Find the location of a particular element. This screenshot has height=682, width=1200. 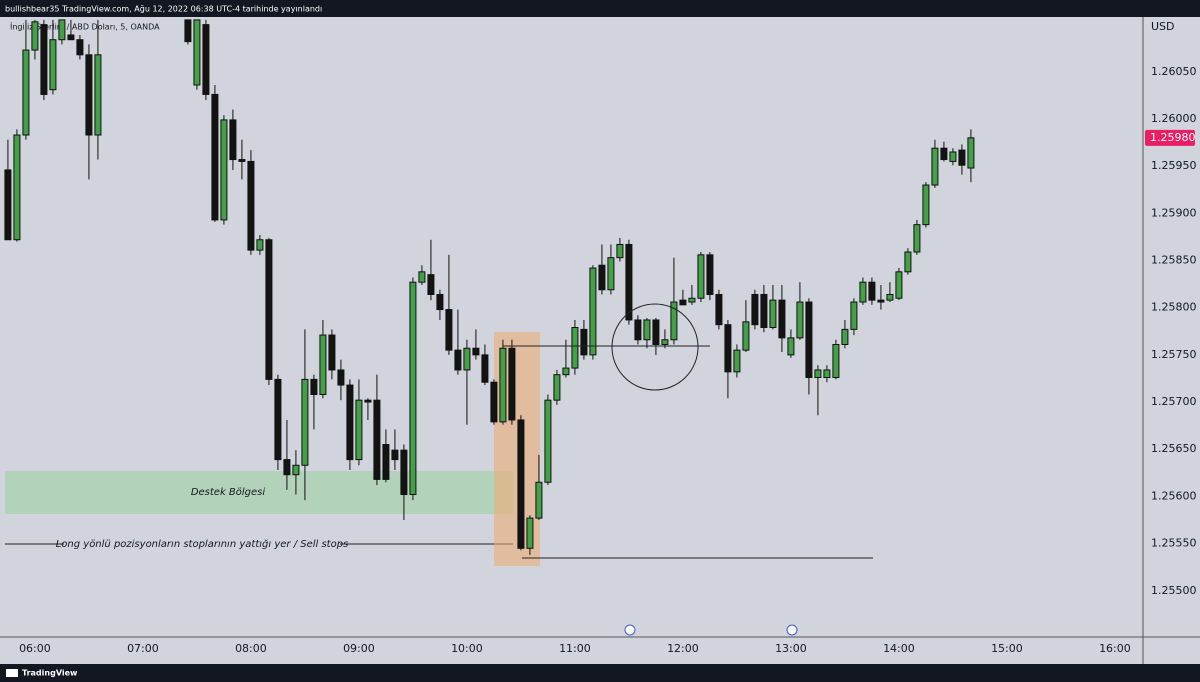

y-tick-label: 1.25850 is located at coordinates (1174, 260).